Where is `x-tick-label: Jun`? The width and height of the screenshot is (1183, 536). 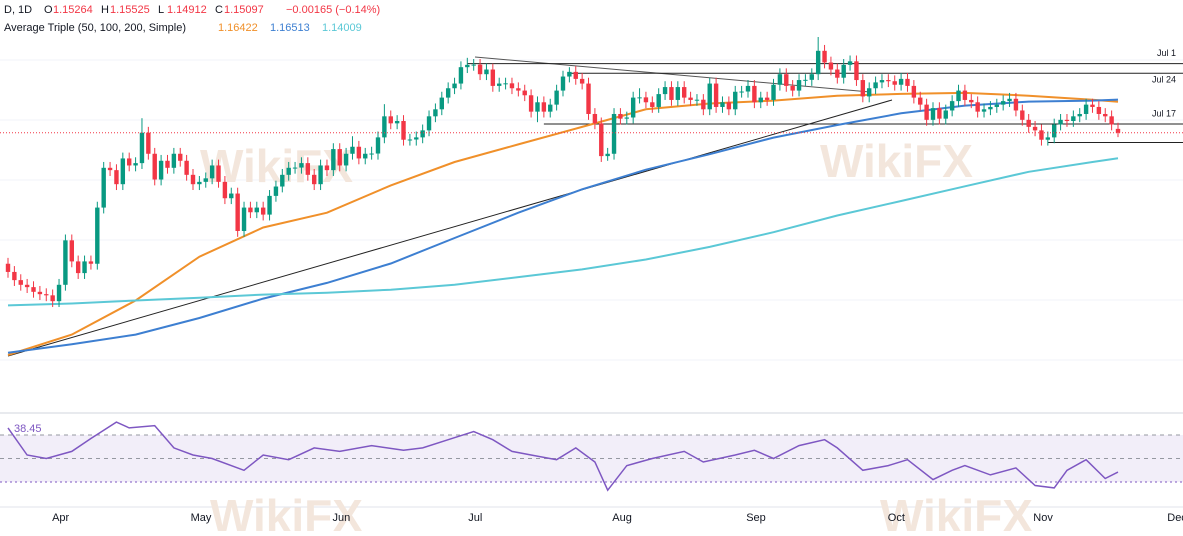 x-tick-label: Jun is located at coordinates (341, 518).